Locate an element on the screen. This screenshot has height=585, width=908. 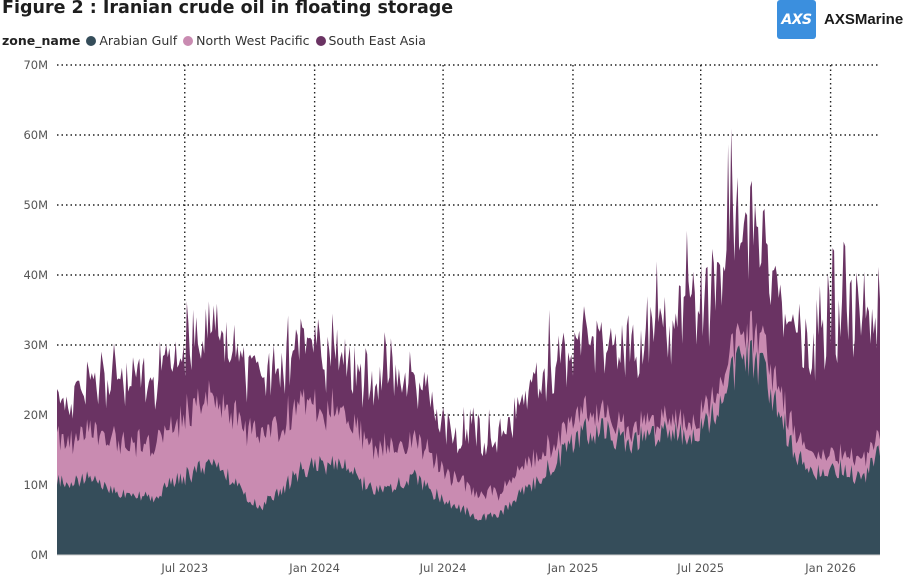
legend-dot-south-east-asia is located at coordinates (320, 40).